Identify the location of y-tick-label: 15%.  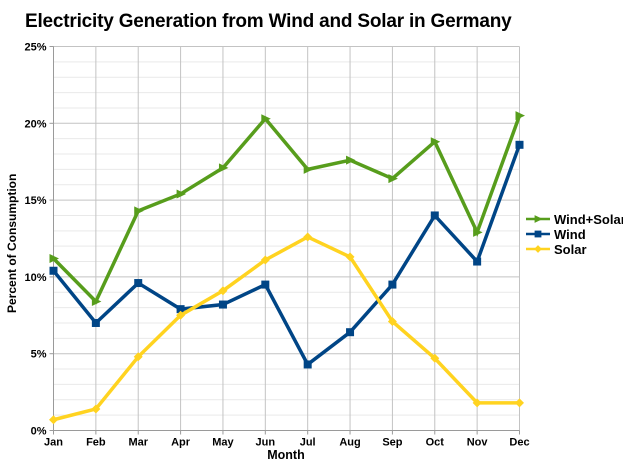
(35, 201).